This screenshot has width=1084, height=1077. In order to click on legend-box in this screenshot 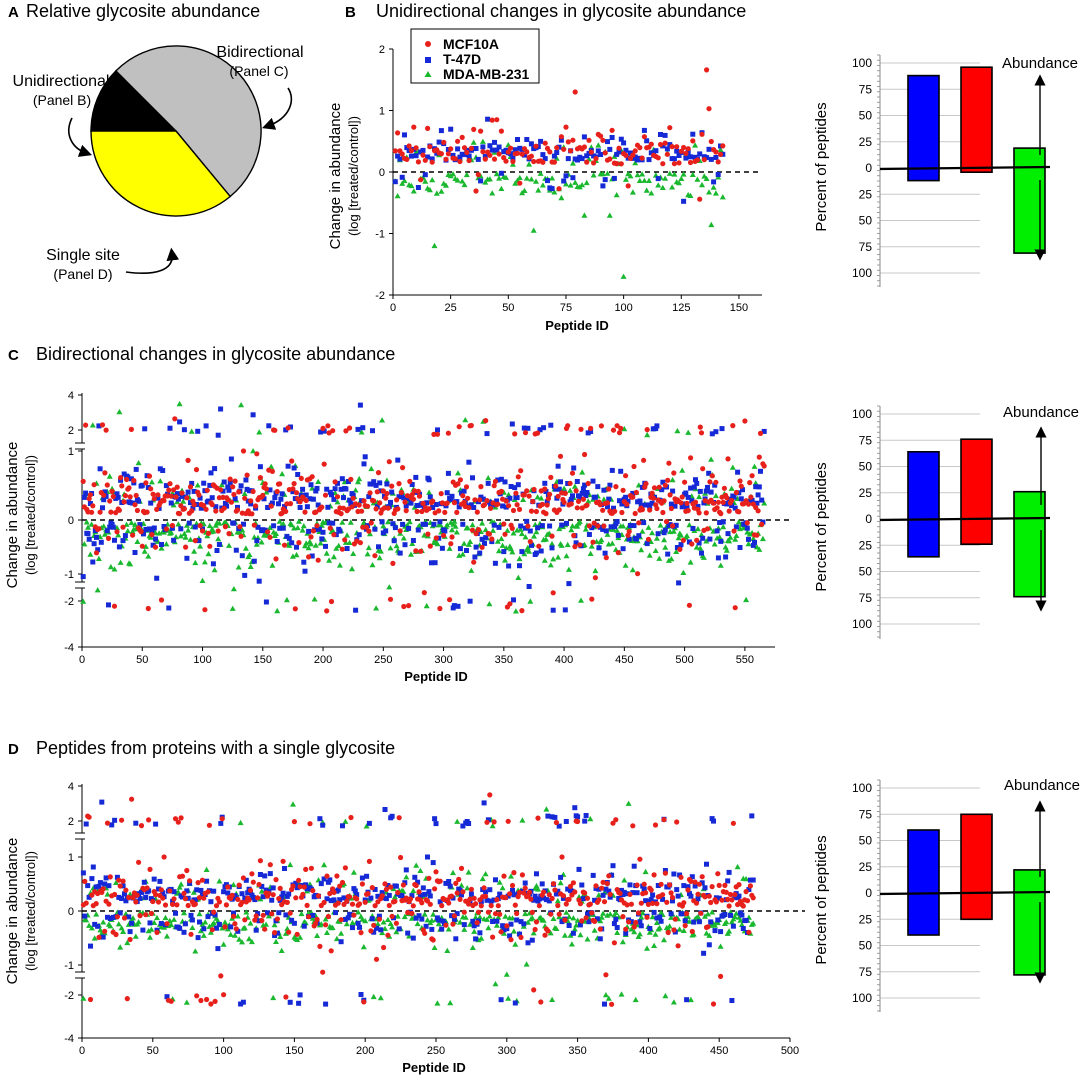, I will do `click(475, 56)`.